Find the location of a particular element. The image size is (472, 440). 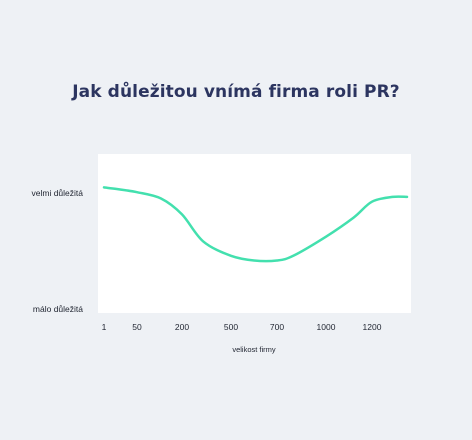

x-tick-label: 1200 is located at coordinates (372, 327).